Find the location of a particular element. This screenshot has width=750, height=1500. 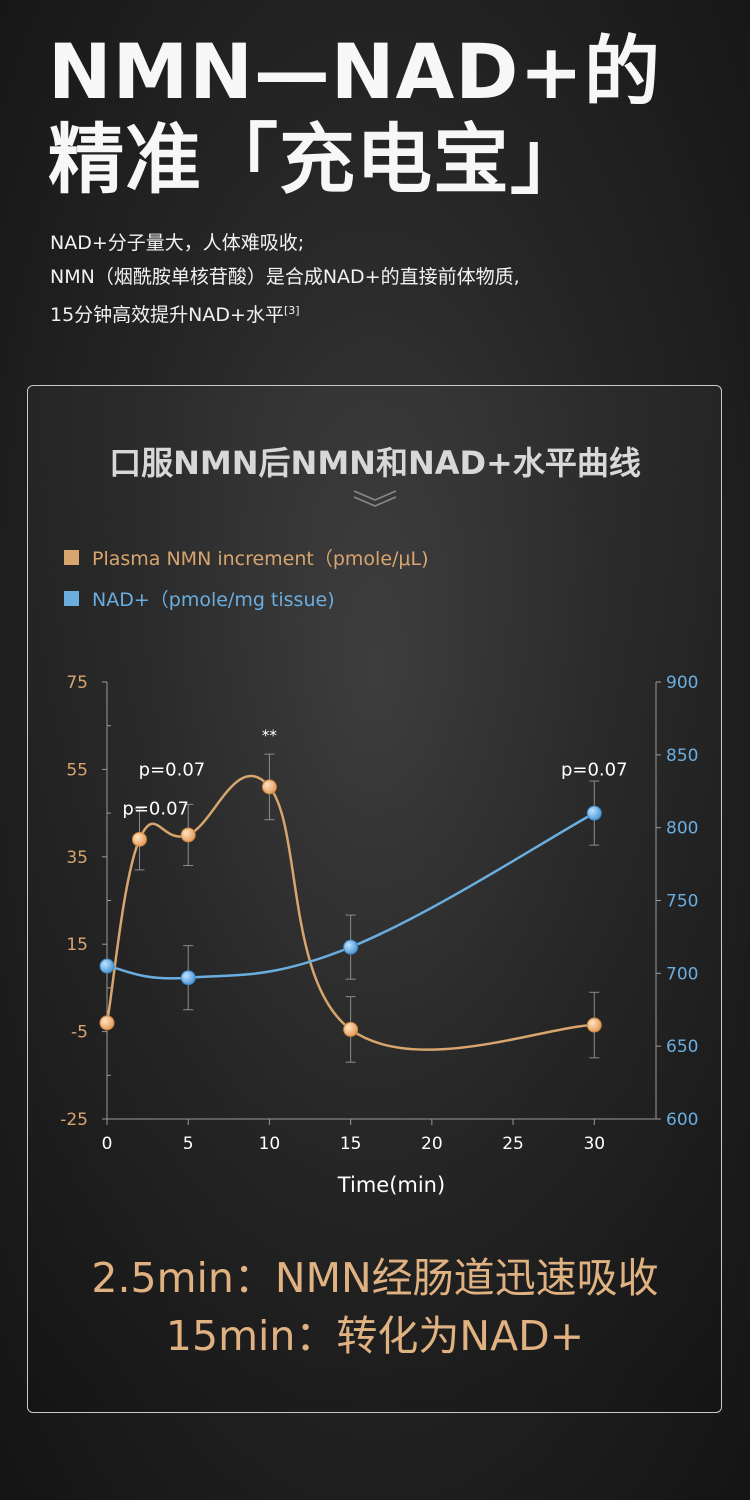

legend-label-nad: NAD+（pmole/mg tissue) is located at coordinates (213, 600).